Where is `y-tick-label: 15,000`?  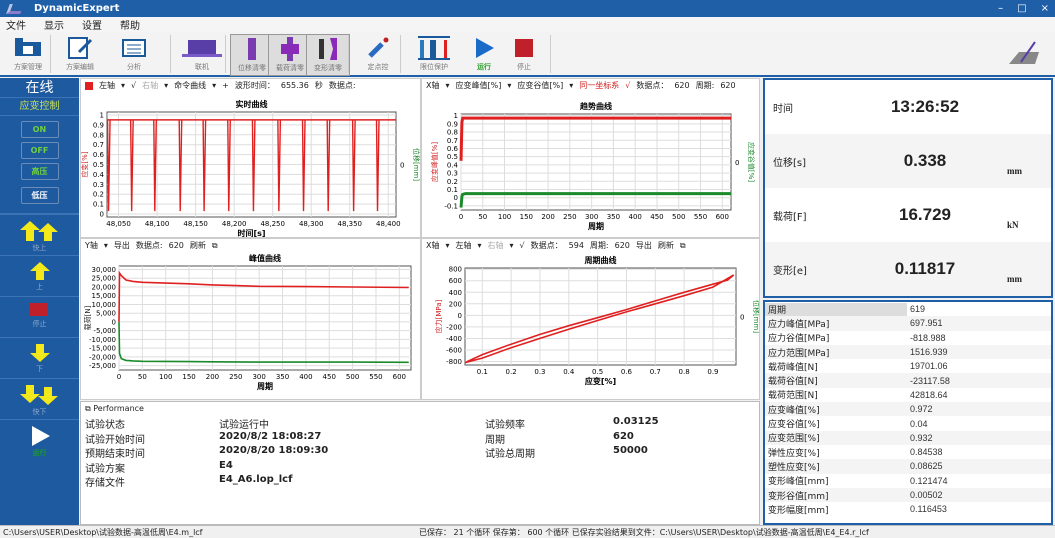 y-tick-label: 15,000 is located at coordinates (104, 296).